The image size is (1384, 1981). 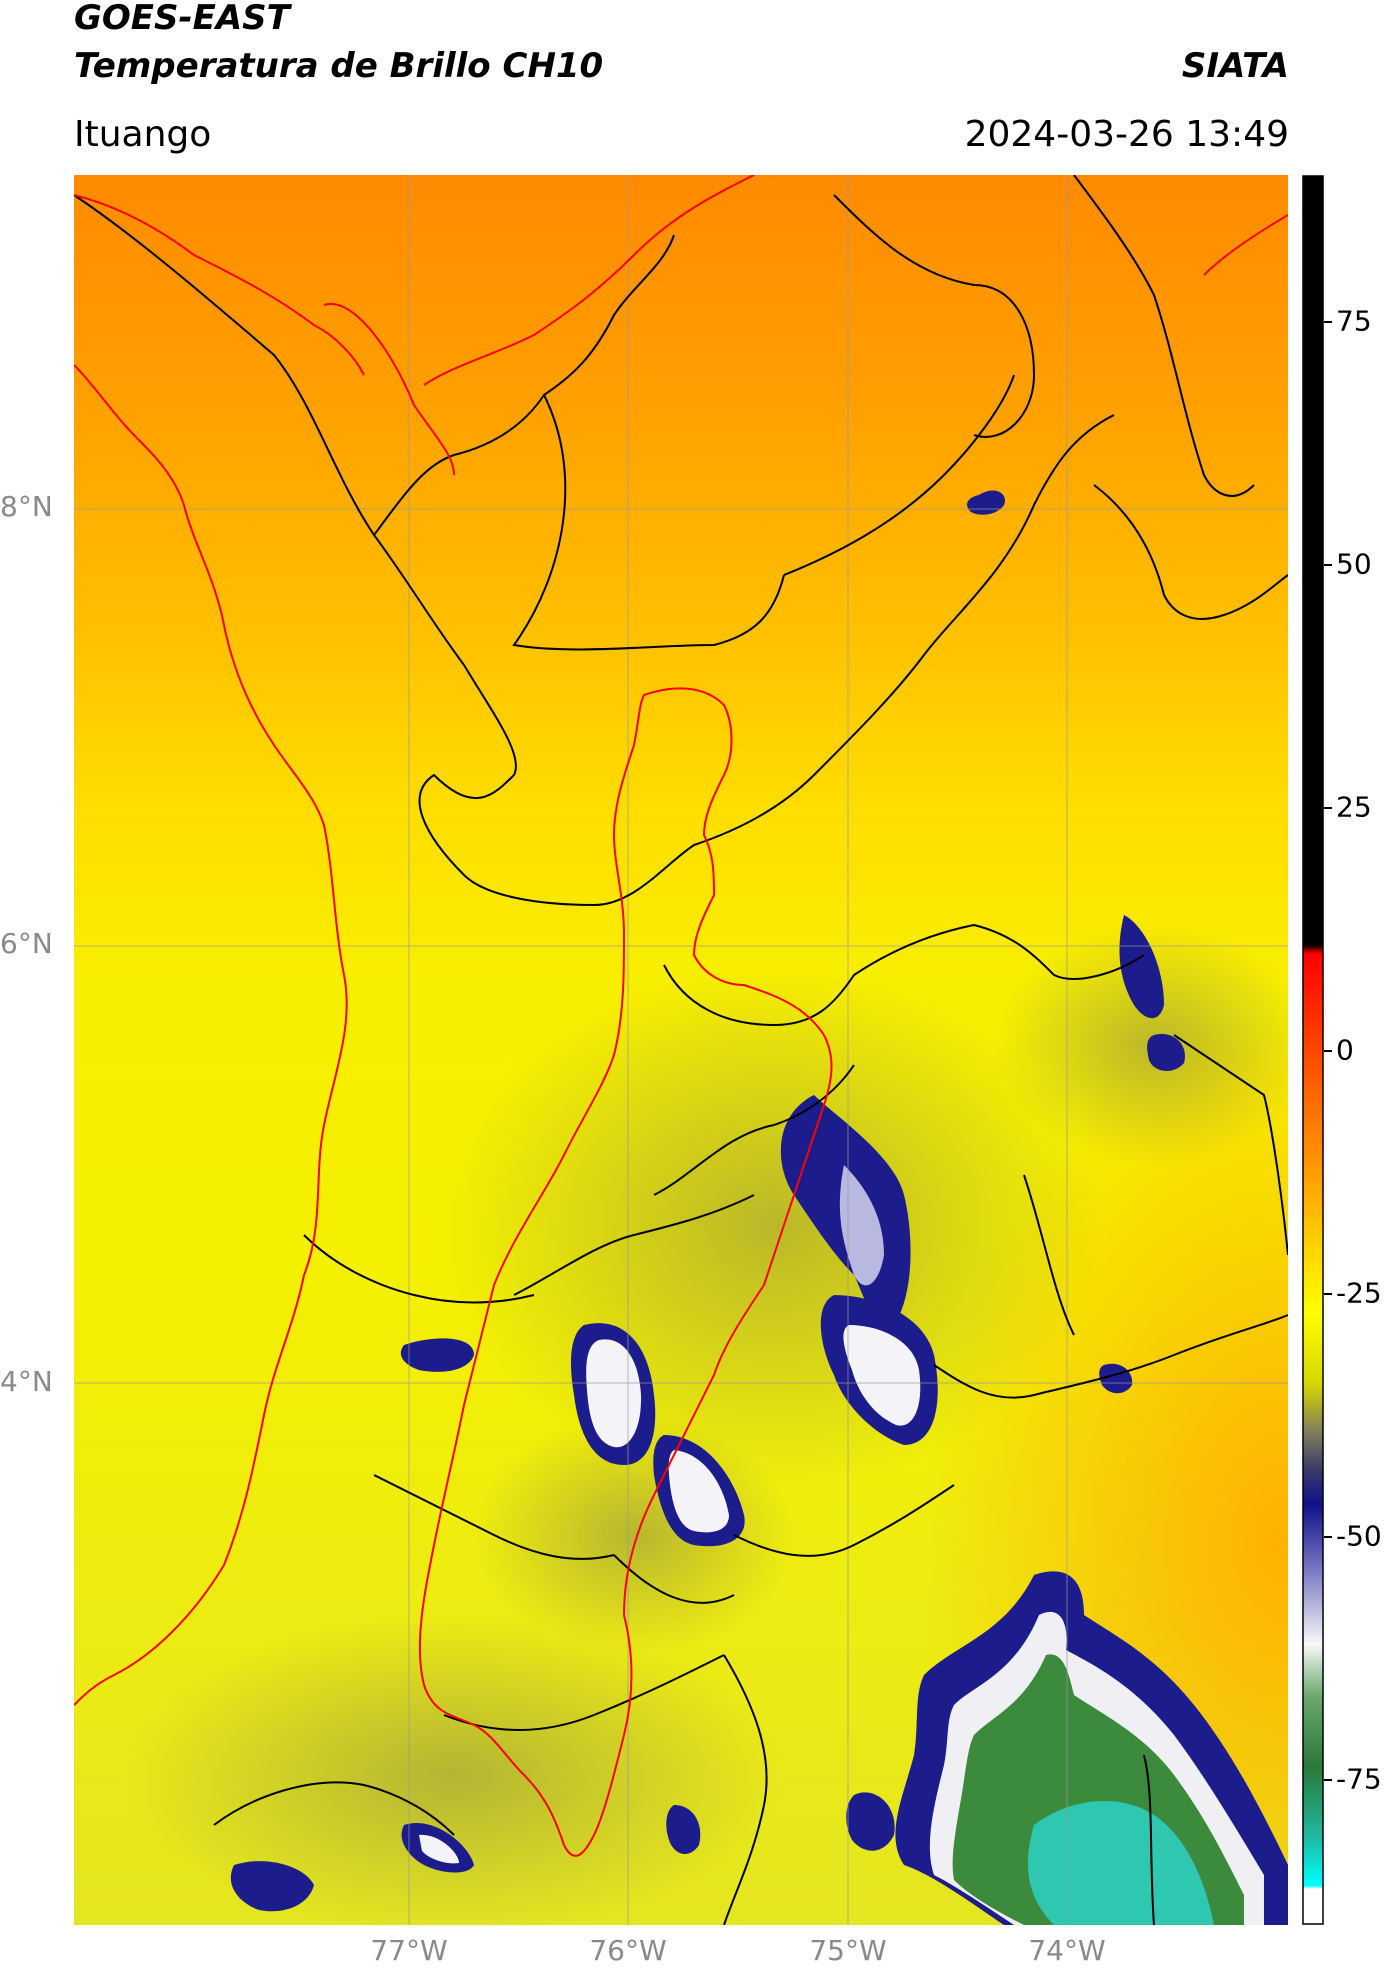 I want to click on lat-label-4n: 4°N, so click(x=26, y=1381).